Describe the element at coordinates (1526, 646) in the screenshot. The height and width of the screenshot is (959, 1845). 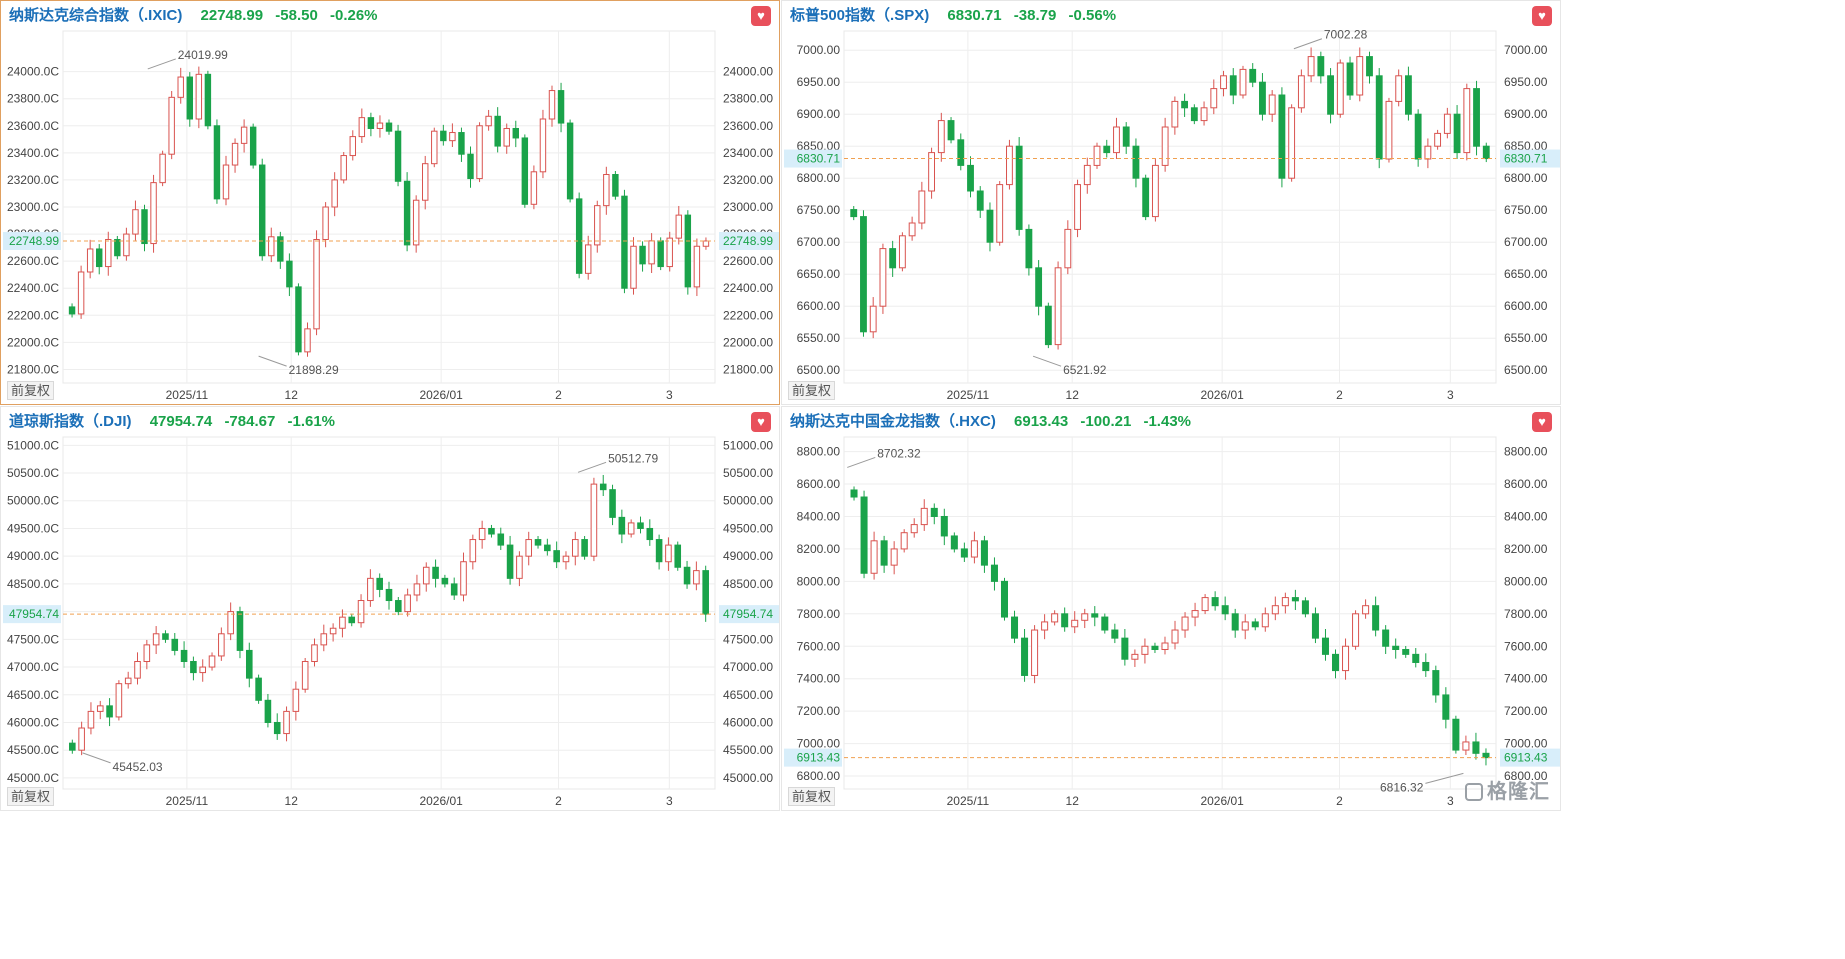
I see `y-tick-label-right: 7600.00` at that location.